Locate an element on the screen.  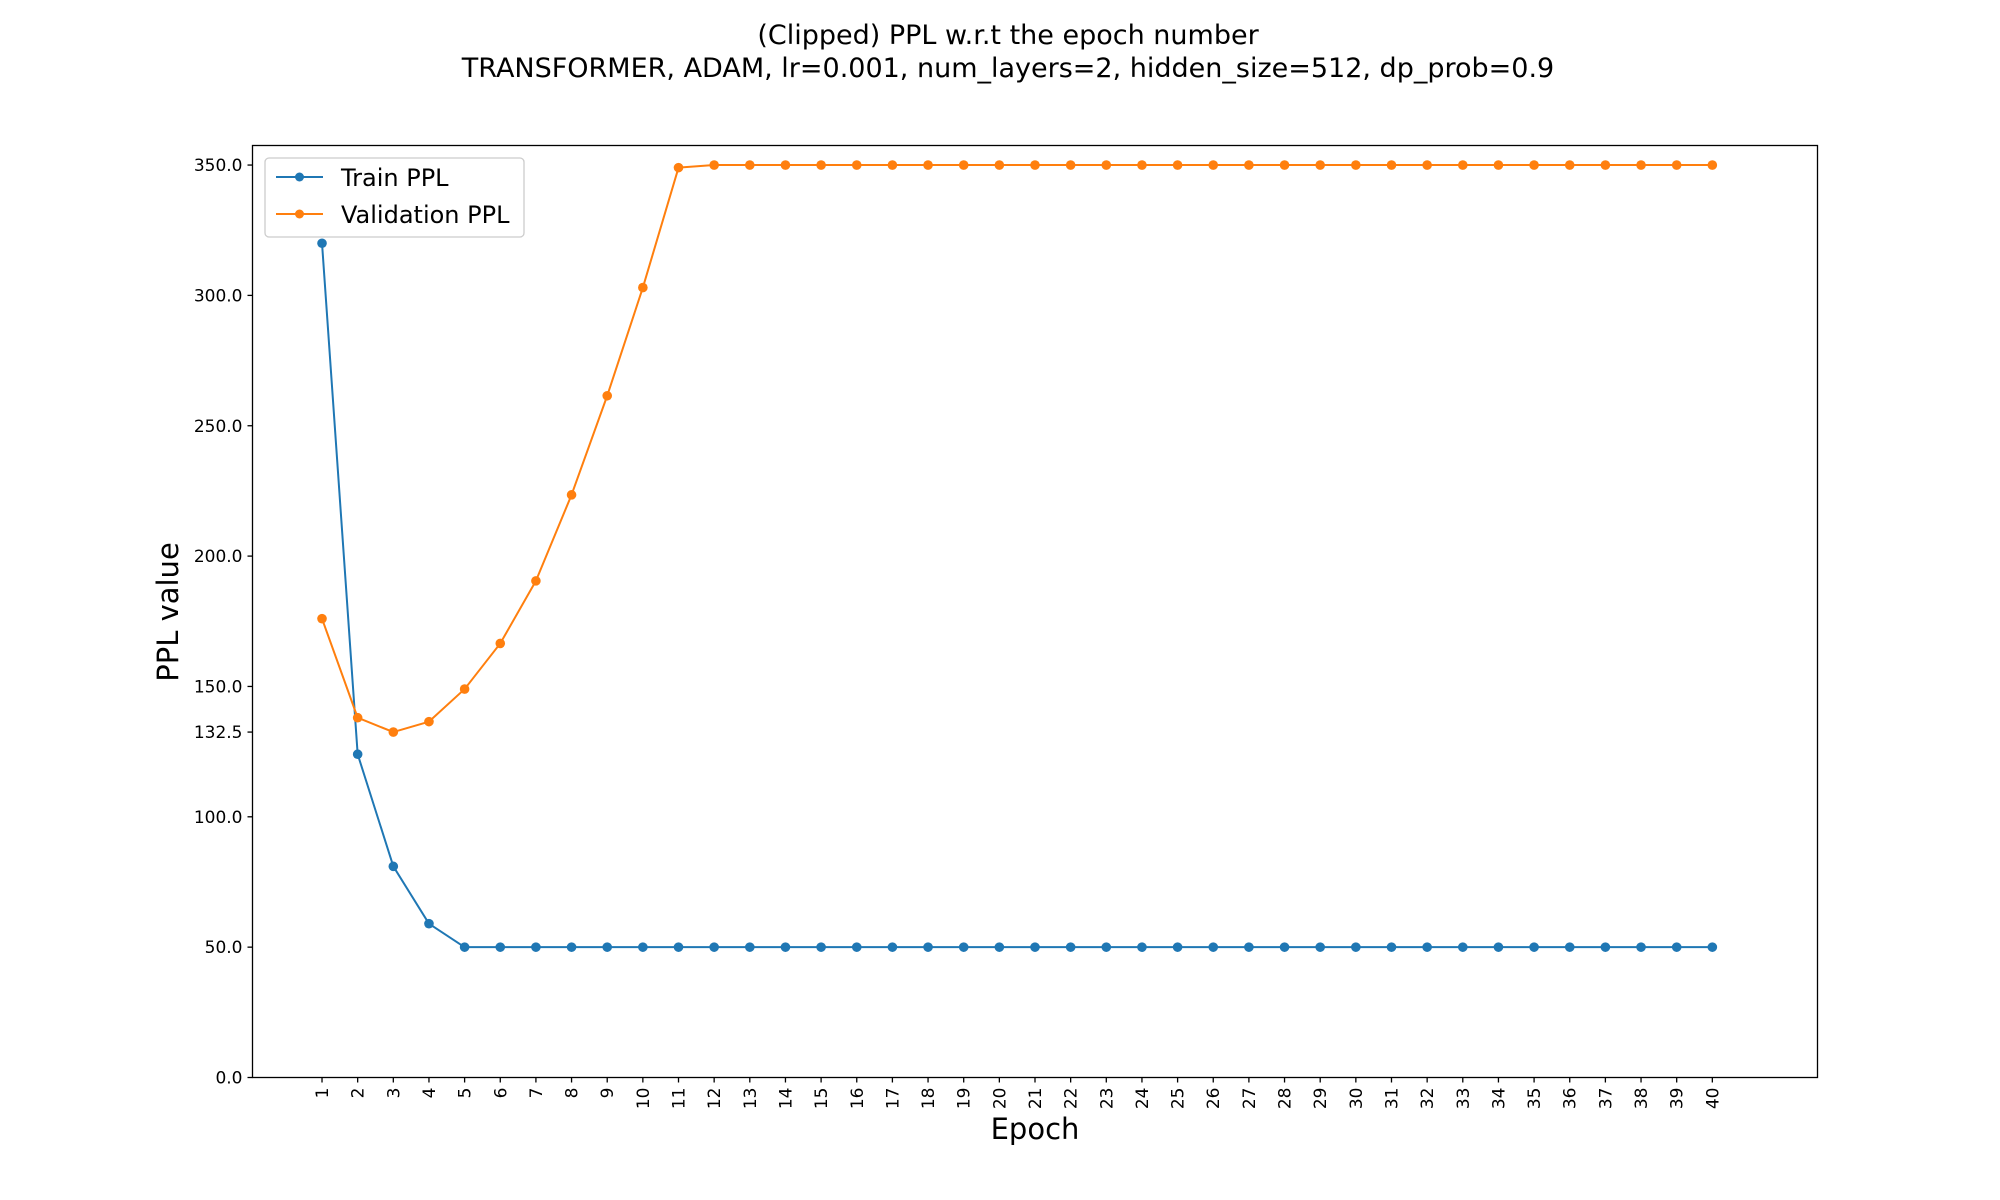
x-tick-label: 34 is located at coordinates (1499, 1099).